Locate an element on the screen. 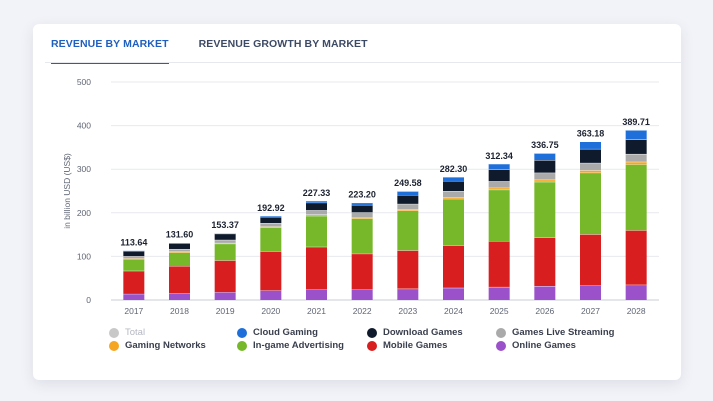 Image resolution: width=713 pixels, height=401 pixels. y-tick-label: 0 is located at coordinates (88, 300).